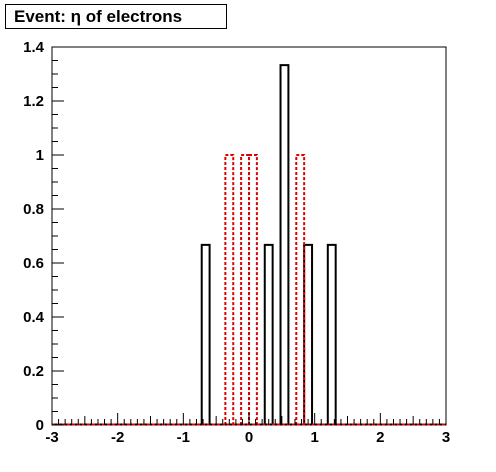  Describe the element at coordinates (314, 437) in the screenshot. I see `x-tick-label: 1` at that location.